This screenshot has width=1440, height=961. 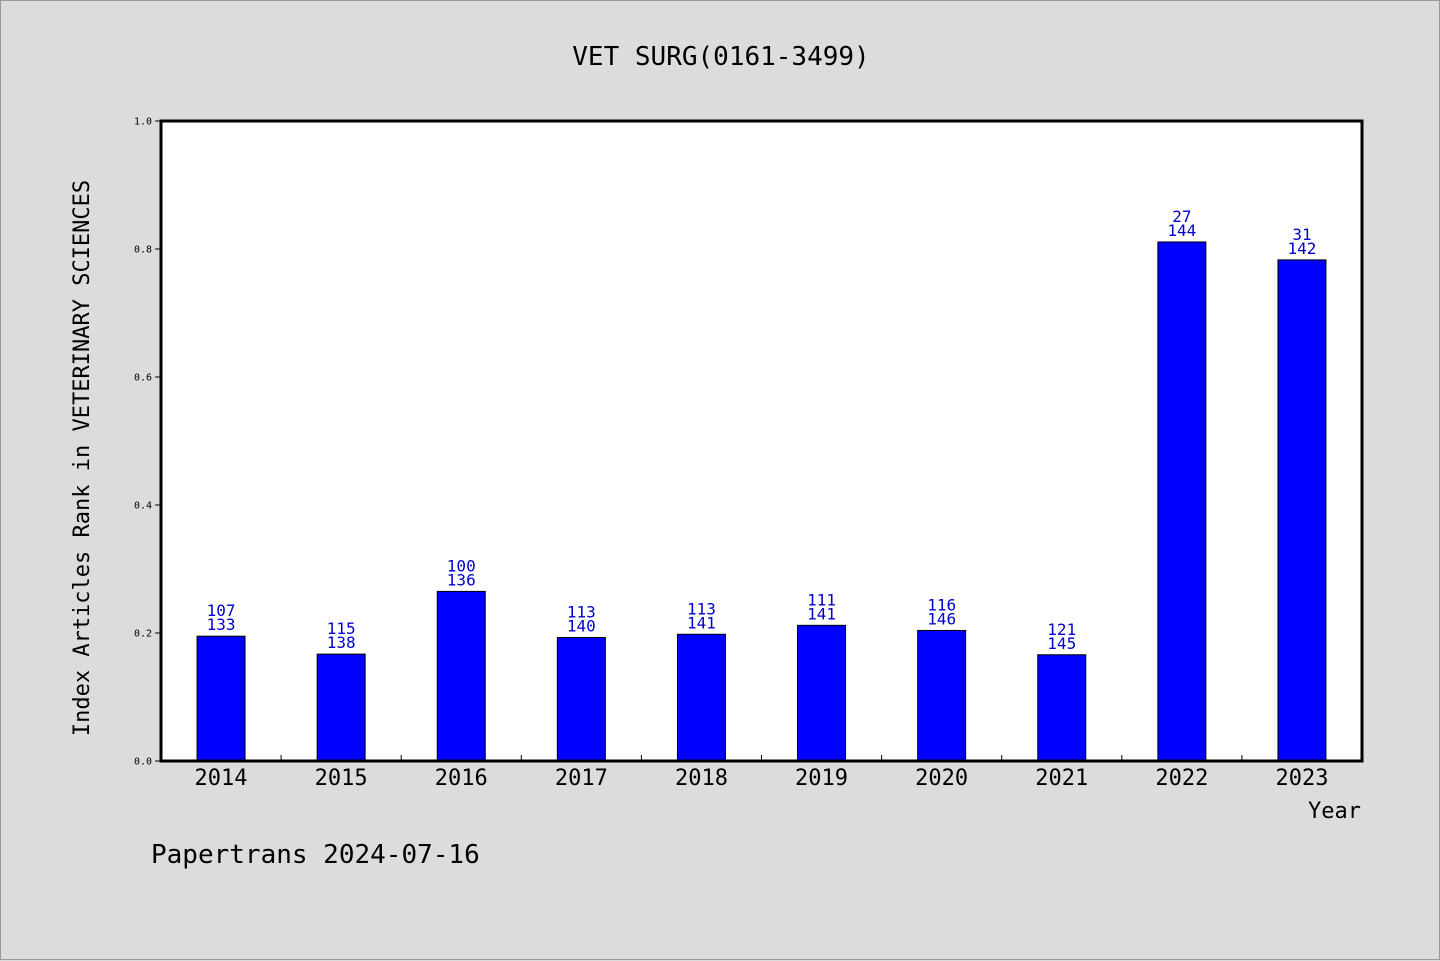 What do you see at coordinates (821, 778) in the screenshot?
I see `x-tick-label: 2019` at bounding box center [821, 778].